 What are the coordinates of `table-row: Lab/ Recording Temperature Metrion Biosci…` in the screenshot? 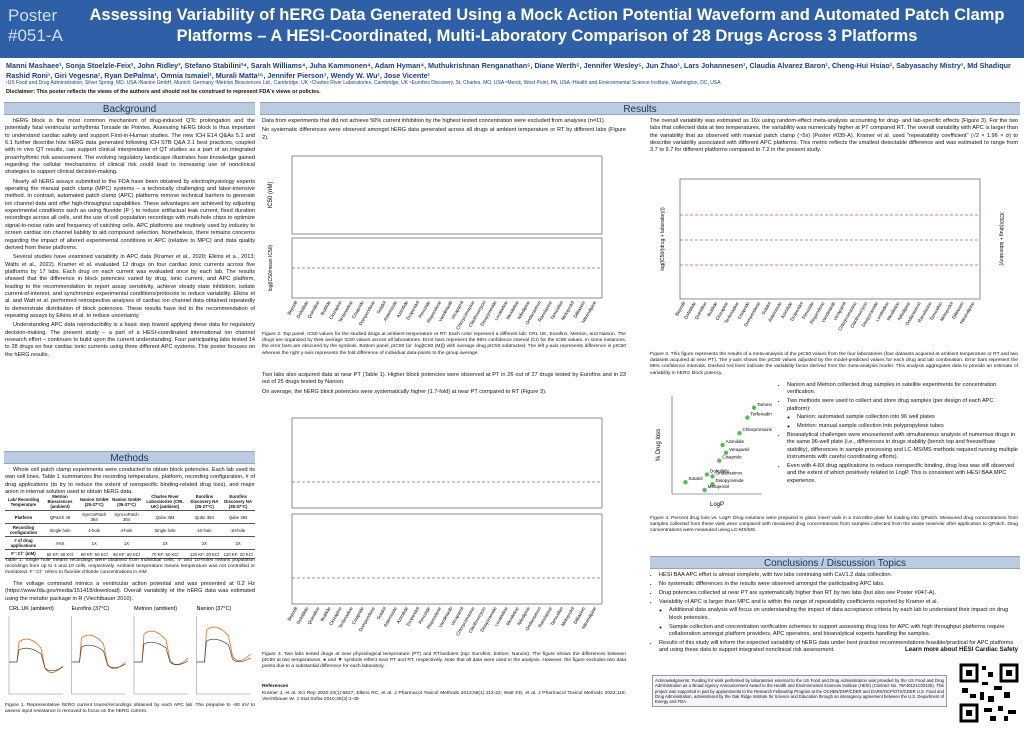 It's located at (130, 502).